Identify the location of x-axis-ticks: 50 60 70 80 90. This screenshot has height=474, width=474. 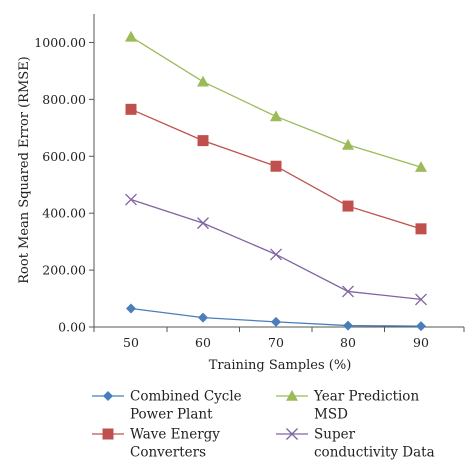
(279, 338).